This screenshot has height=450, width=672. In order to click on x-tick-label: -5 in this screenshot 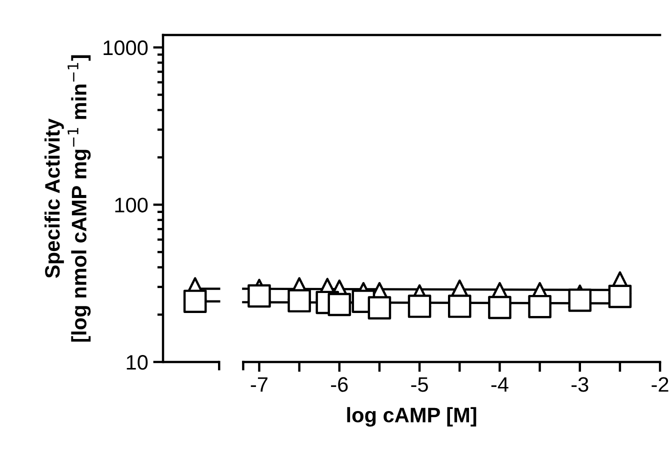, I will do `click(419, 384)`.